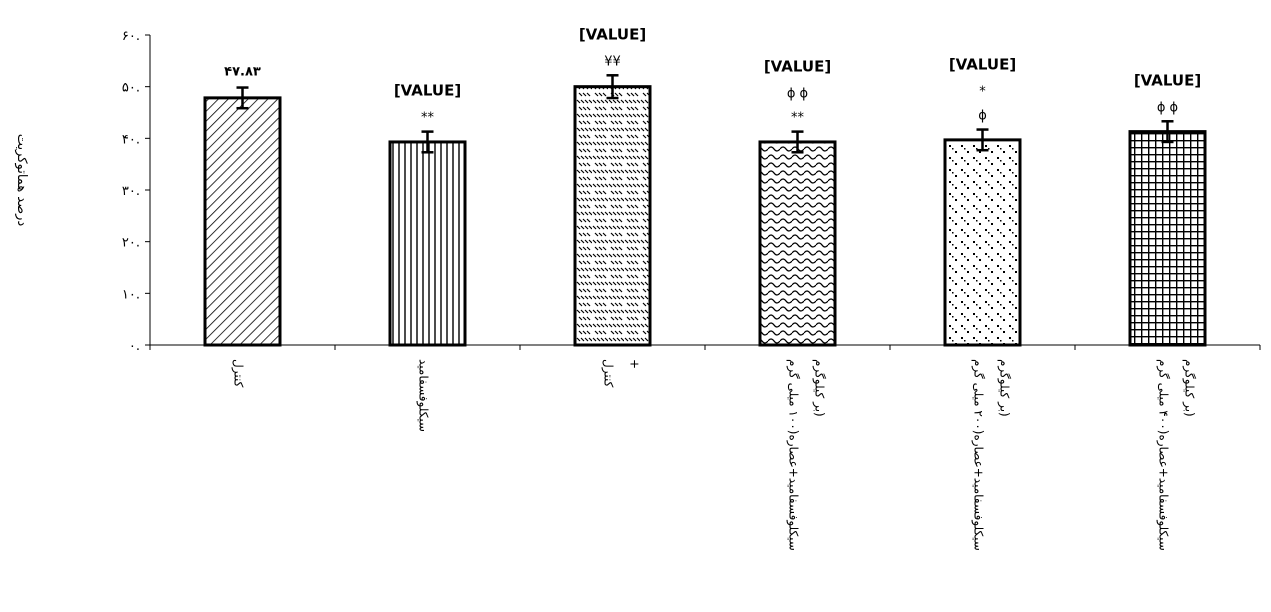 This screenshot has height=612, width=1271. I want to click on y-tick-label: ۴۰., so click(131, 139).